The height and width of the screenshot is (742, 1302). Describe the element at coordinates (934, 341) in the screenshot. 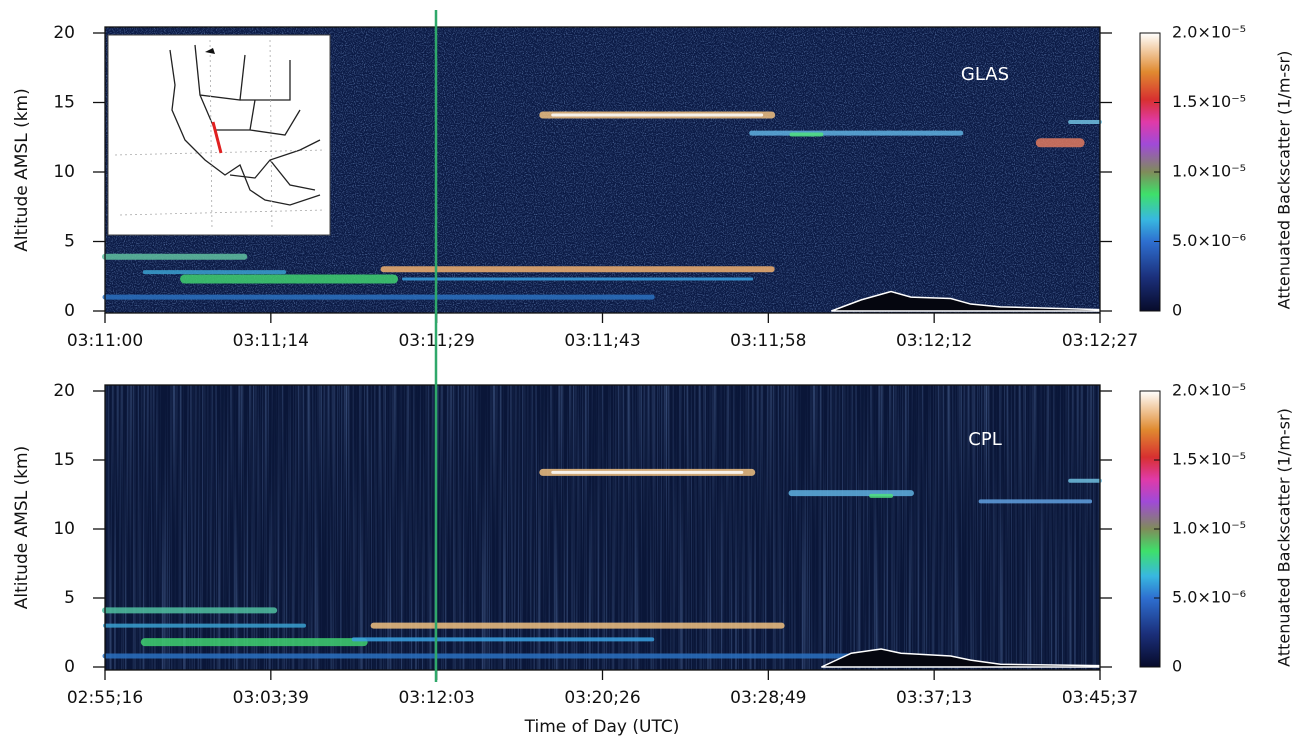

I see `x-tick-label: 03:12;12` at that location.